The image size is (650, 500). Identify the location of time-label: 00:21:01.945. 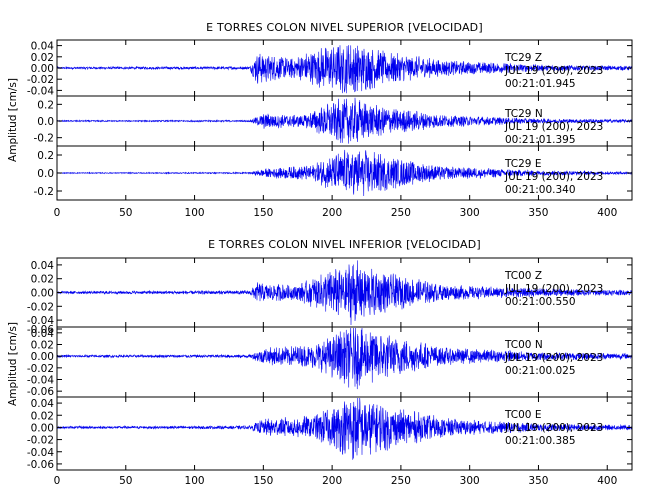
(540, 84).